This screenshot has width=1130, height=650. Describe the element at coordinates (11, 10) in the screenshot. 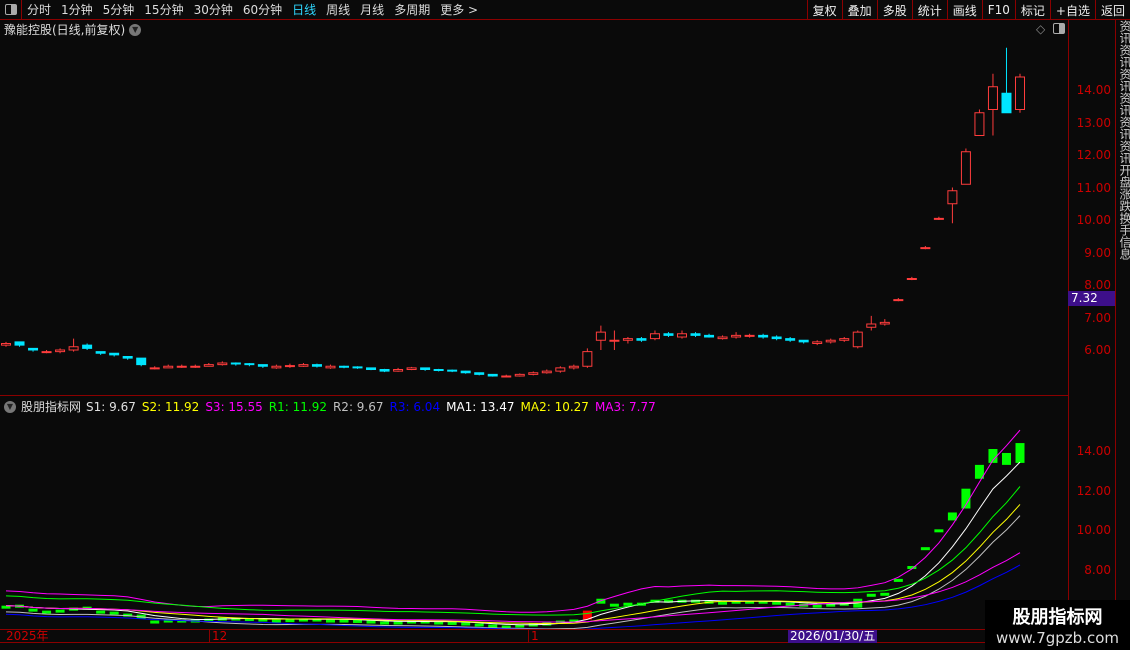

I see `panel-toggle-button` at that location.